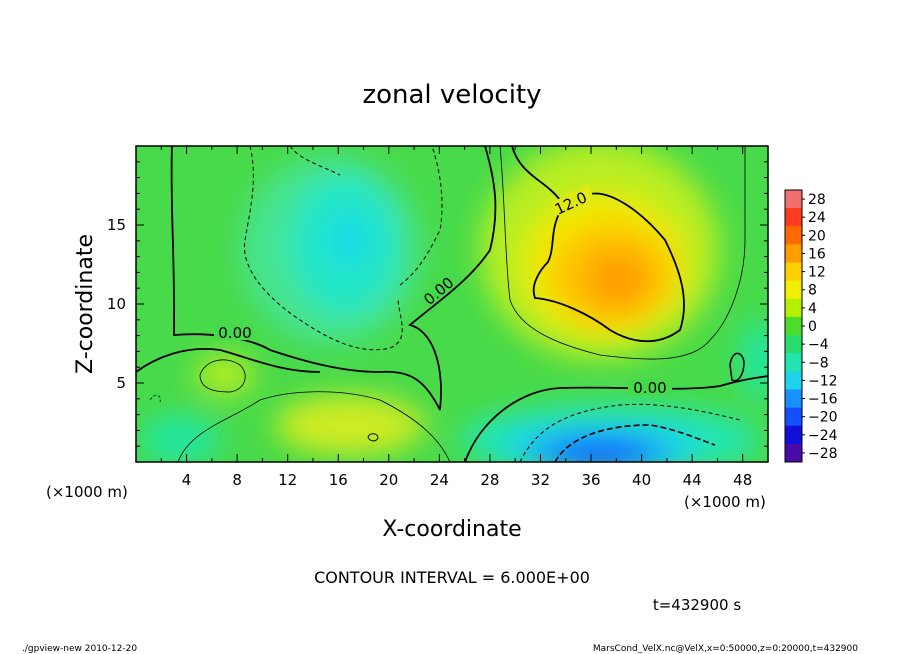 Image resolution: width=904 pixels, height=654 pixels. Describe the element at coordinates (812, 309) in the screenshot. I see `colorbar-label: 4` at that location.